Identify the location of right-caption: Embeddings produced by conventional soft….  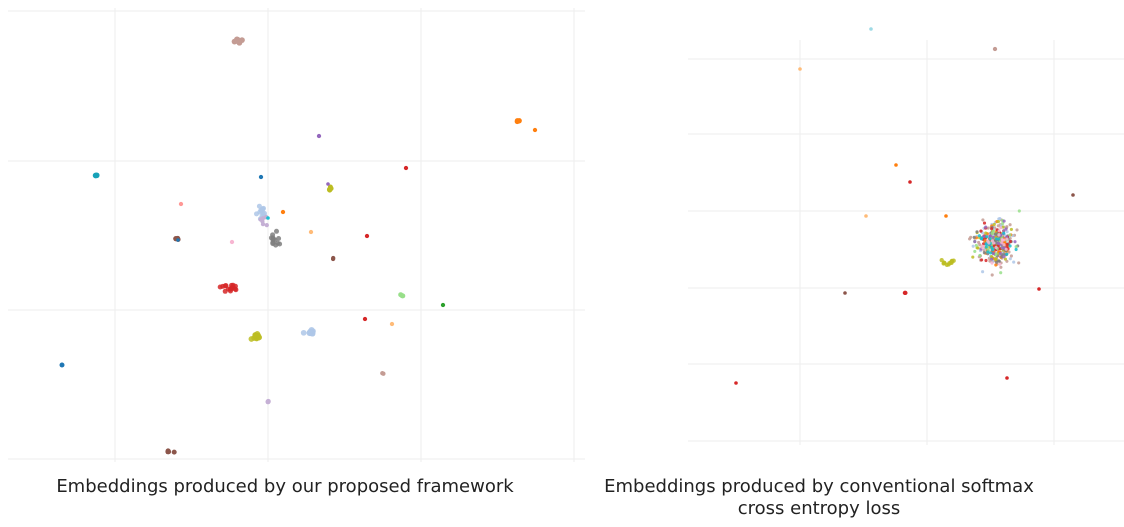
(819, 497).